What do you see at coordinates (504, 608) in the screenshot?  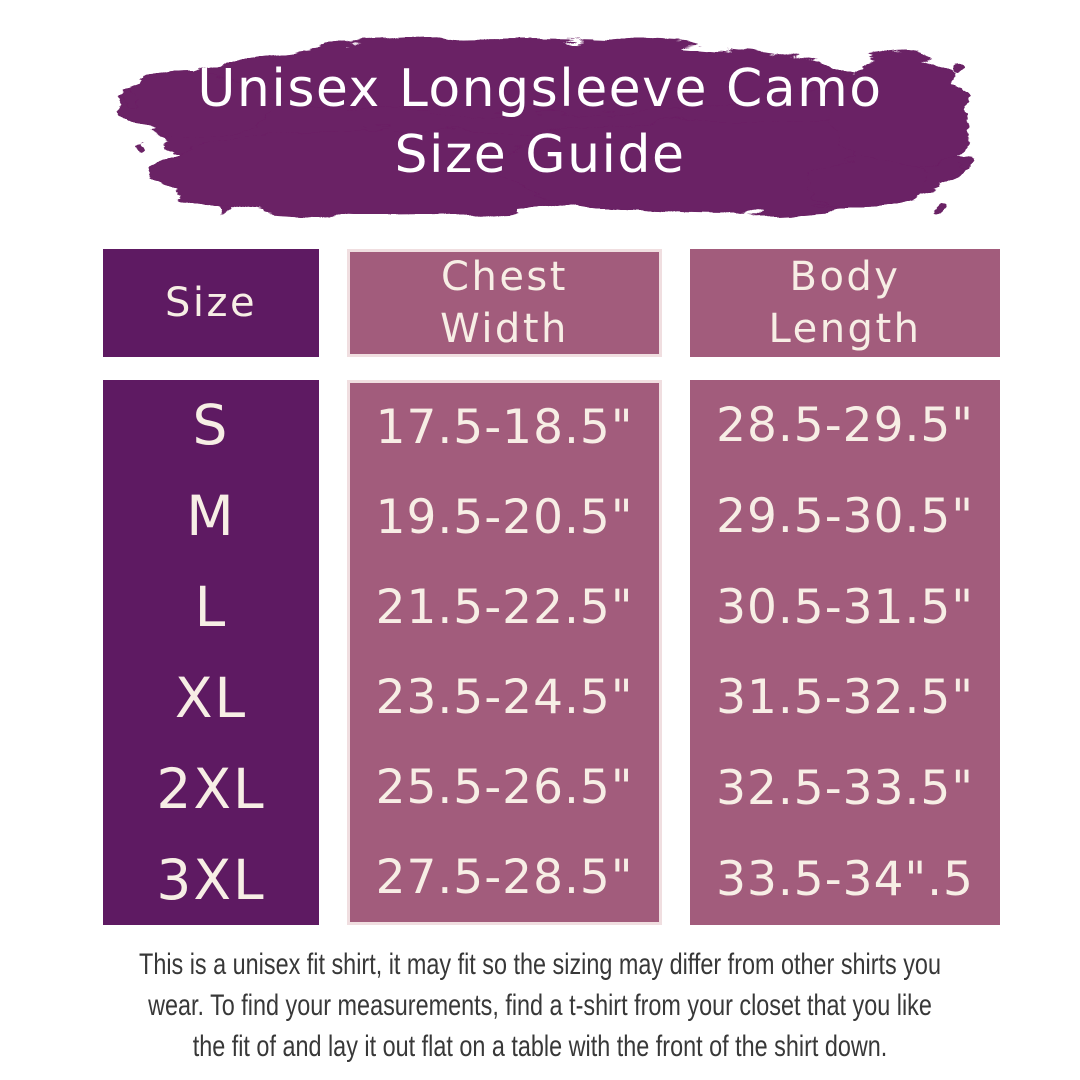 I see `chest-width-cell: 21.5-22.5"` at bounding box center [504, 608].